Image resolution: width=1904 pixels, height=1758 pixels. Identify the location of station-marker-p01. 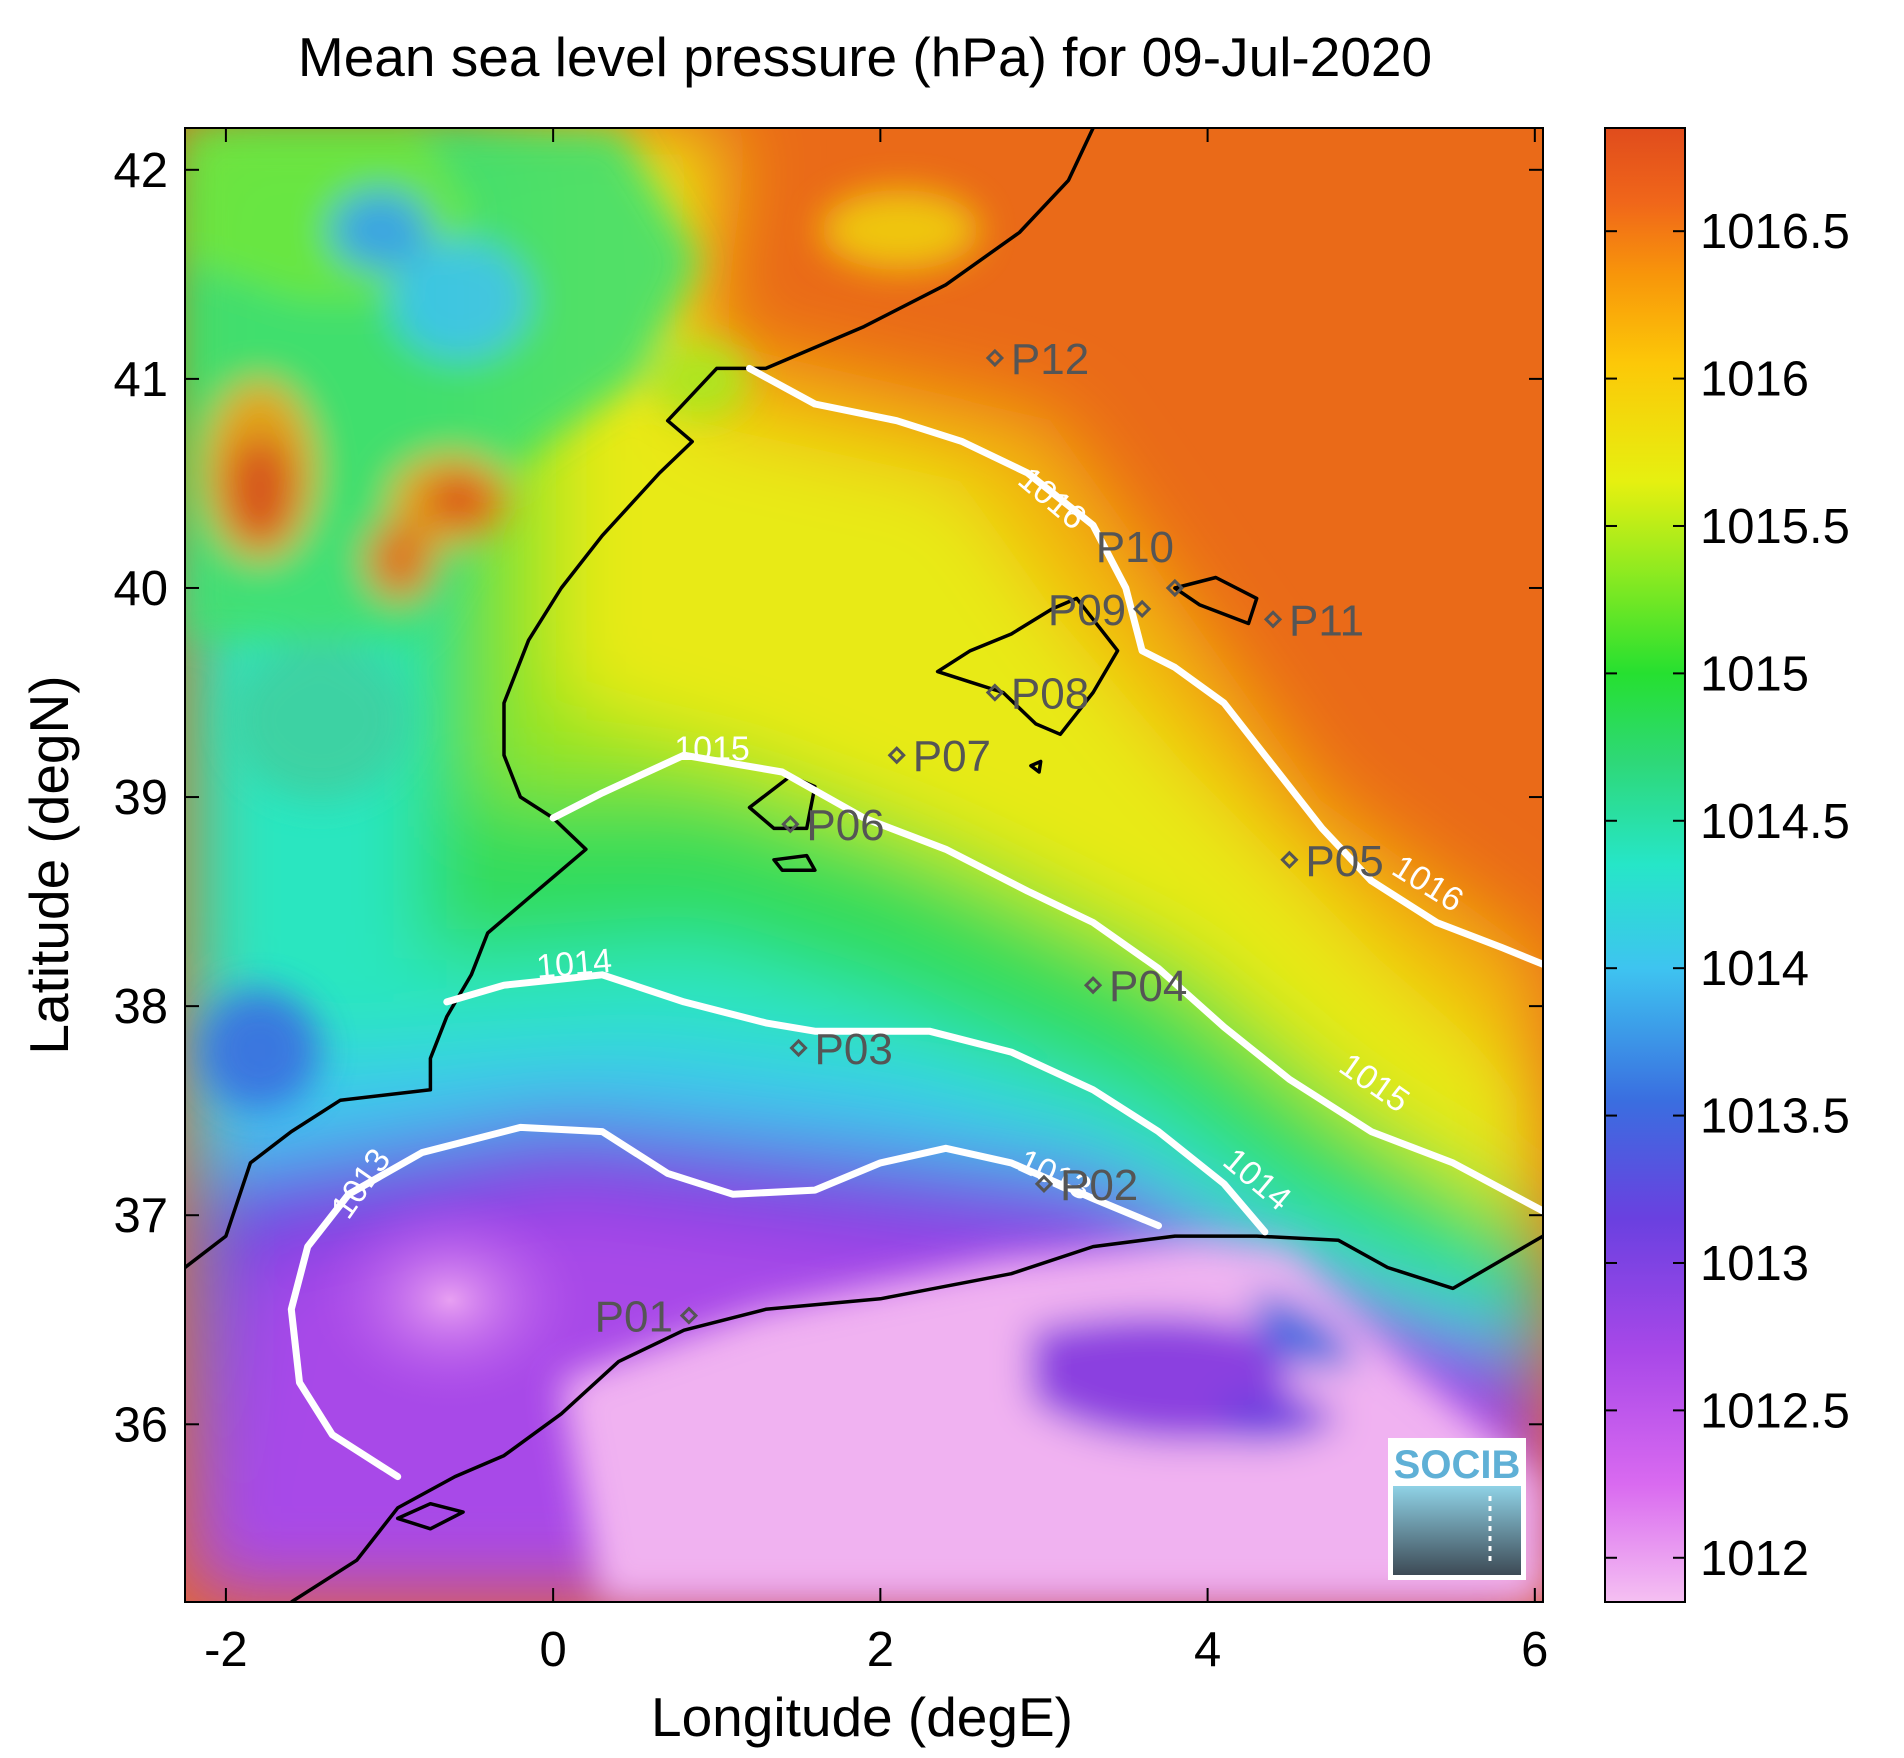
(689, 1315).